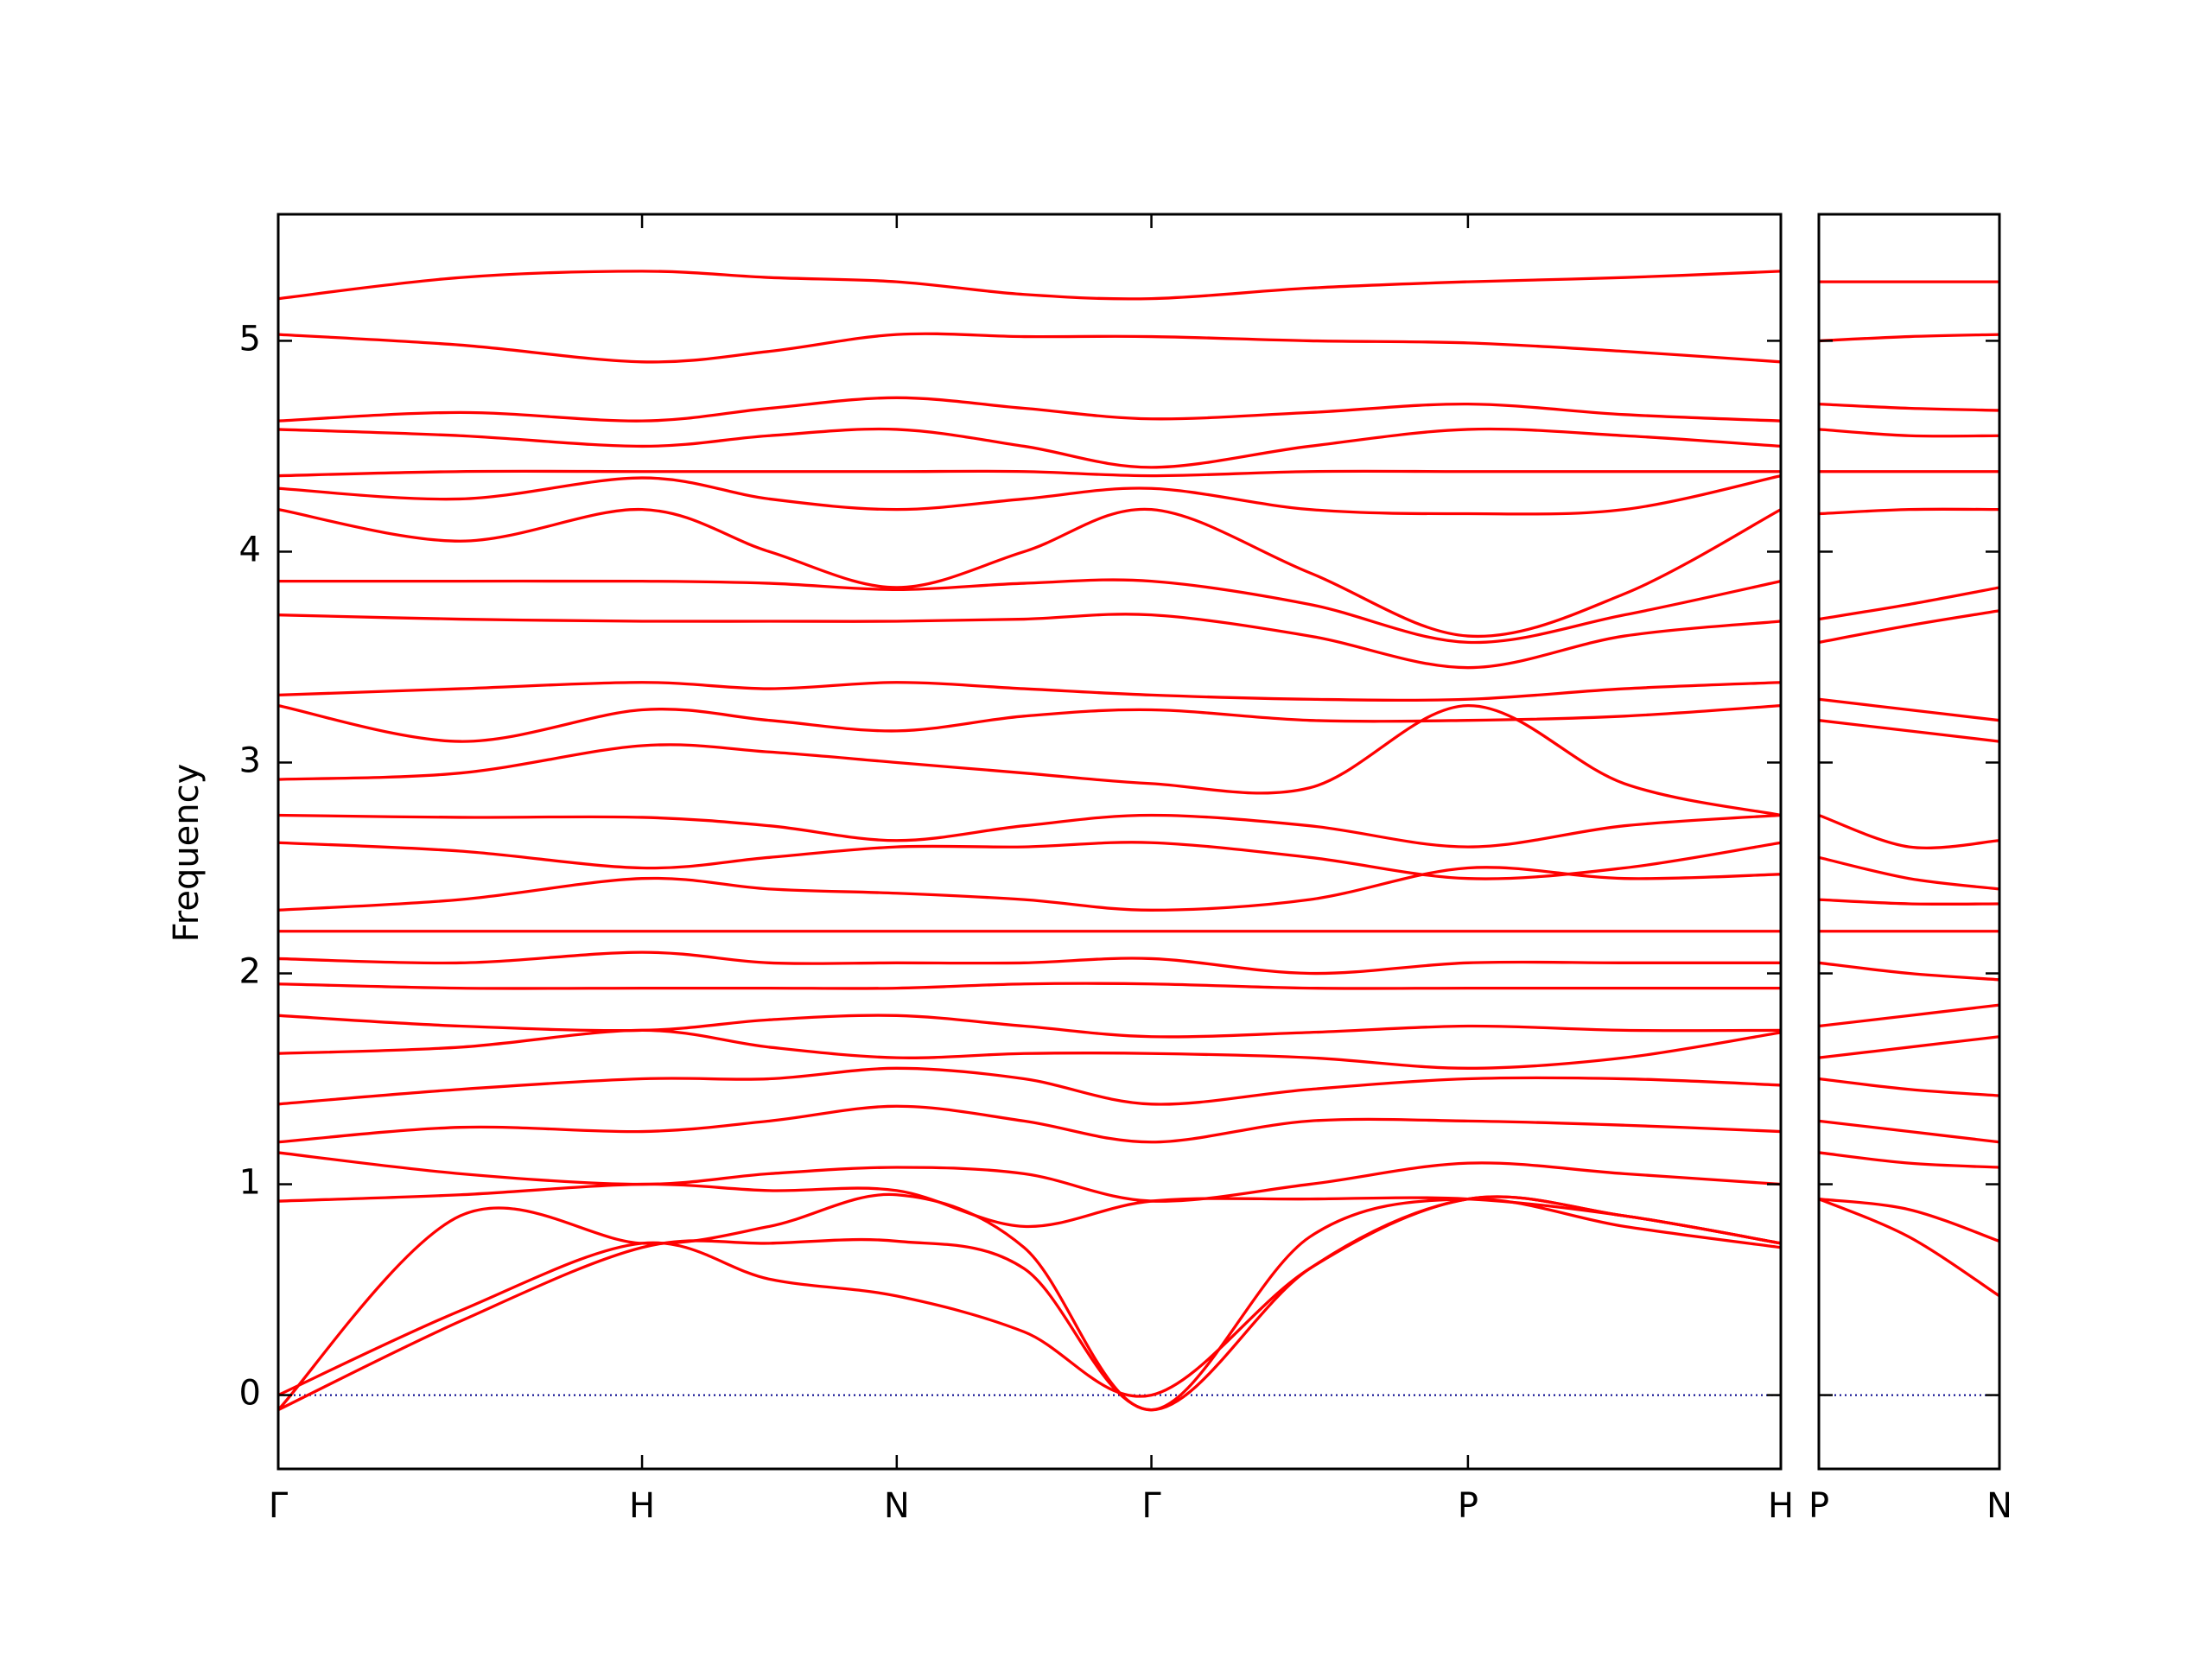 Image resolution: width=2212 pixels, height=1659 pixels. Describe the element at coordinates (250, 339) in the screenshot. I see `y-tick-label: 5` at that location.